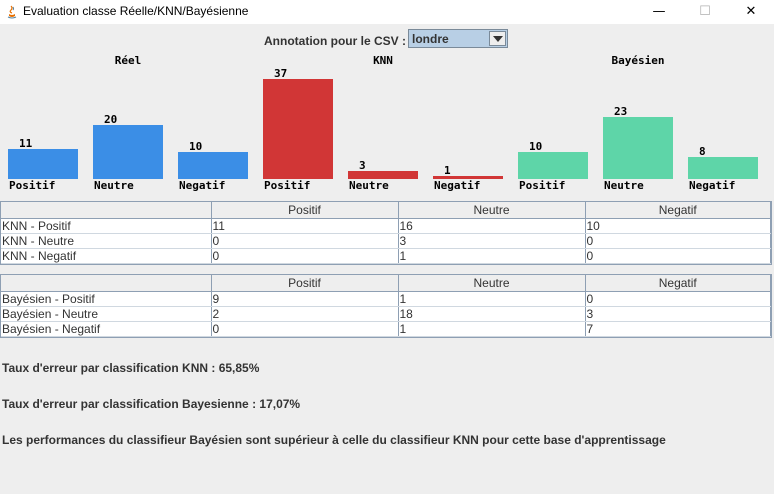 The width and height of the screenshot is (774, 494). I want to click on table-cell: KNN - Positif, so click(106, 226).